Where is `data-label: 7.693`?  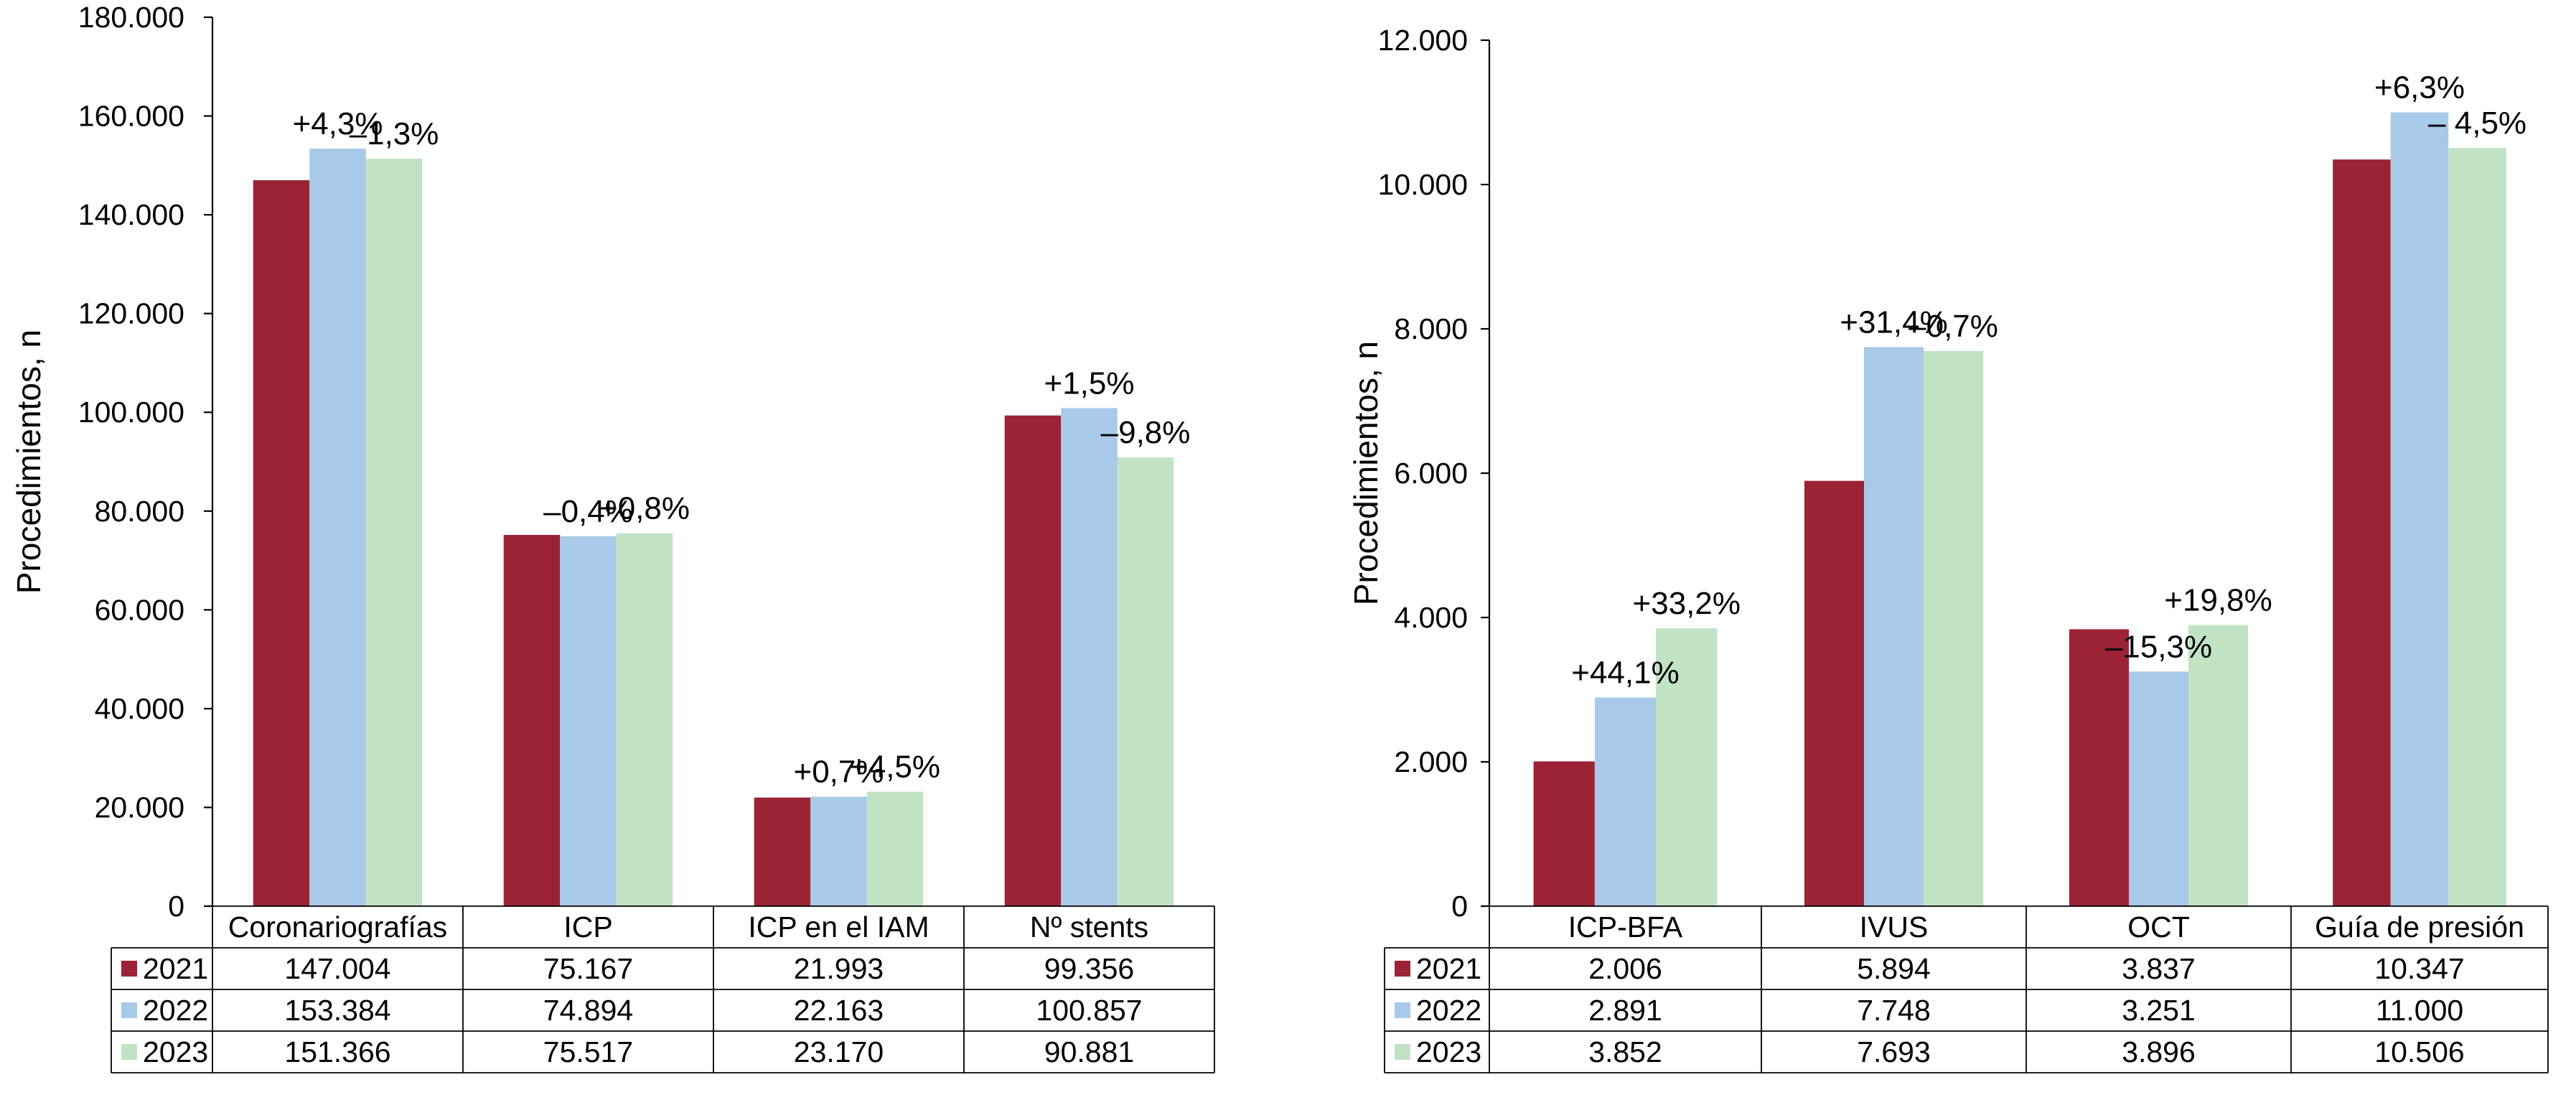 data-label: 7.693 is located at coordinates (1894, 1051).